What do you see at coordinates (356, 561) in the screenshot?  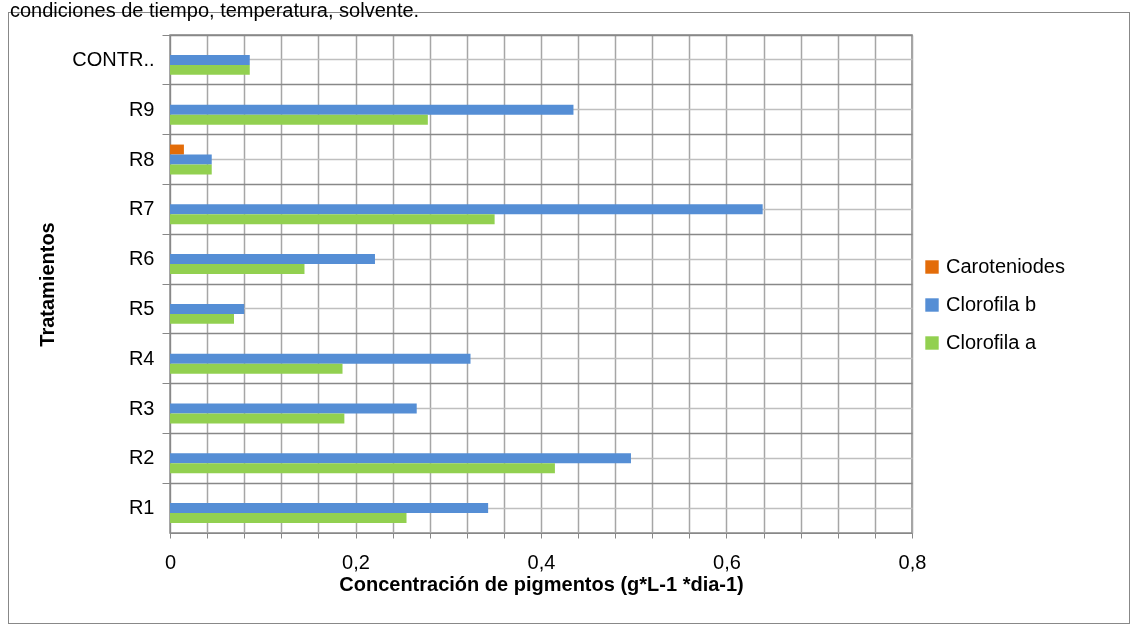 I see `x-tick-label: 0,2` at bounding box center [356, 561].